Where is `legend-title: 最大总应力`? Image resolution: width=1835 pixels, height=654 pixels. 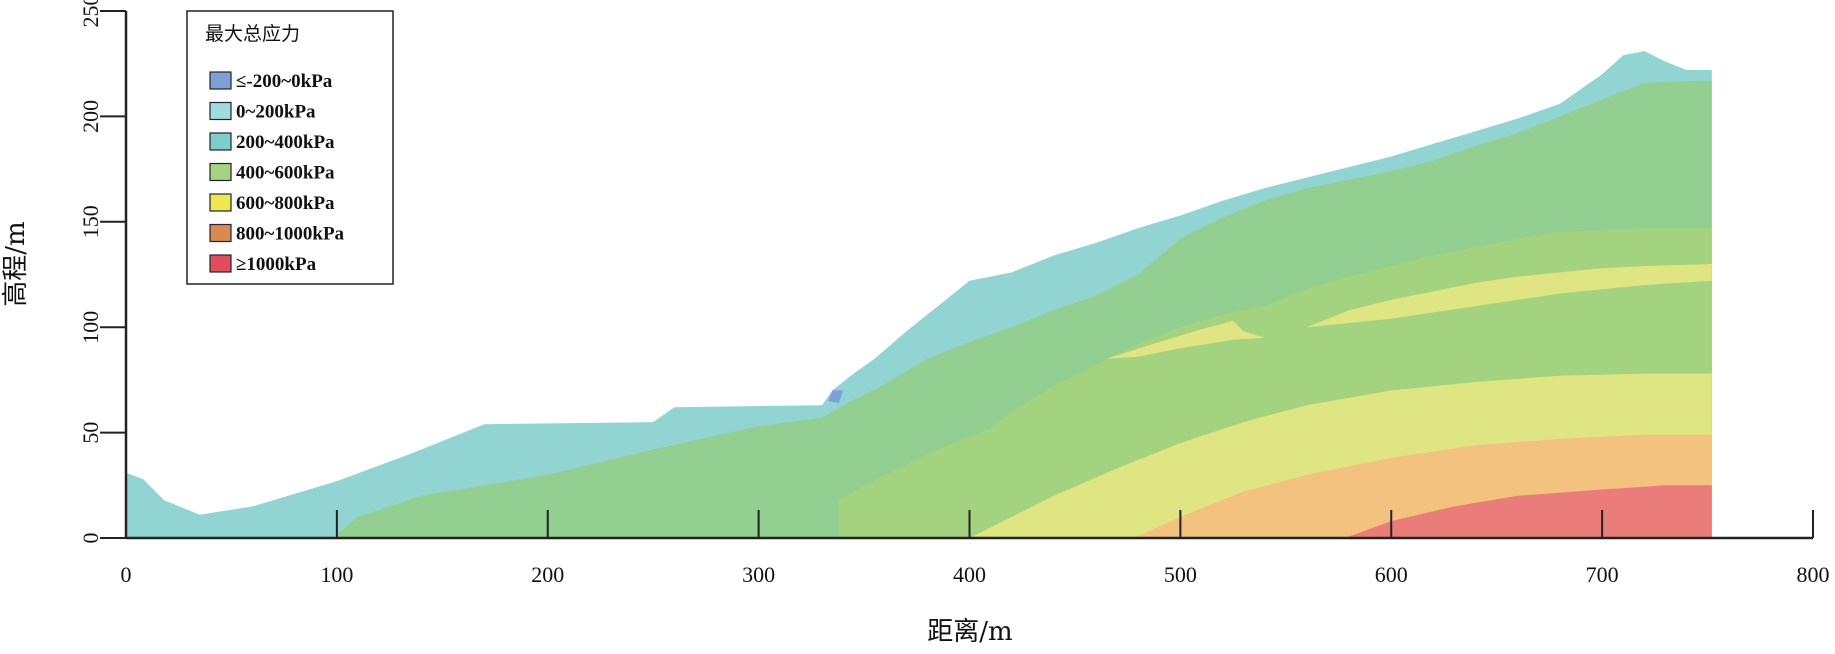
legend-title: 最大总应力 is located at coordinates (252, 34).